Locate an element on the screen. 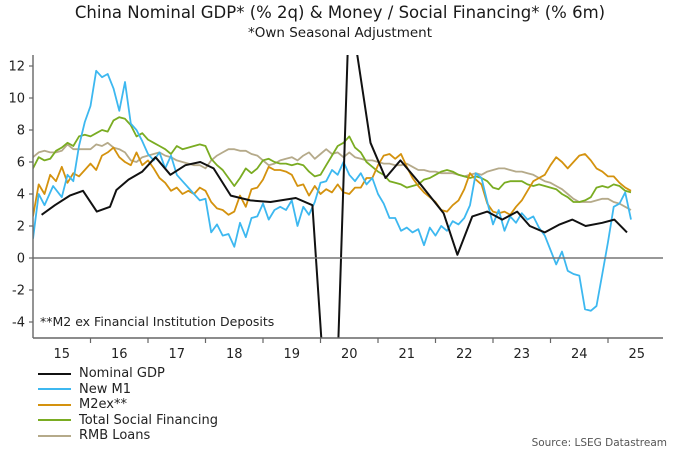  legend-item-nominal-gdp: Nominal GDP is located at coordinates (128, 374).